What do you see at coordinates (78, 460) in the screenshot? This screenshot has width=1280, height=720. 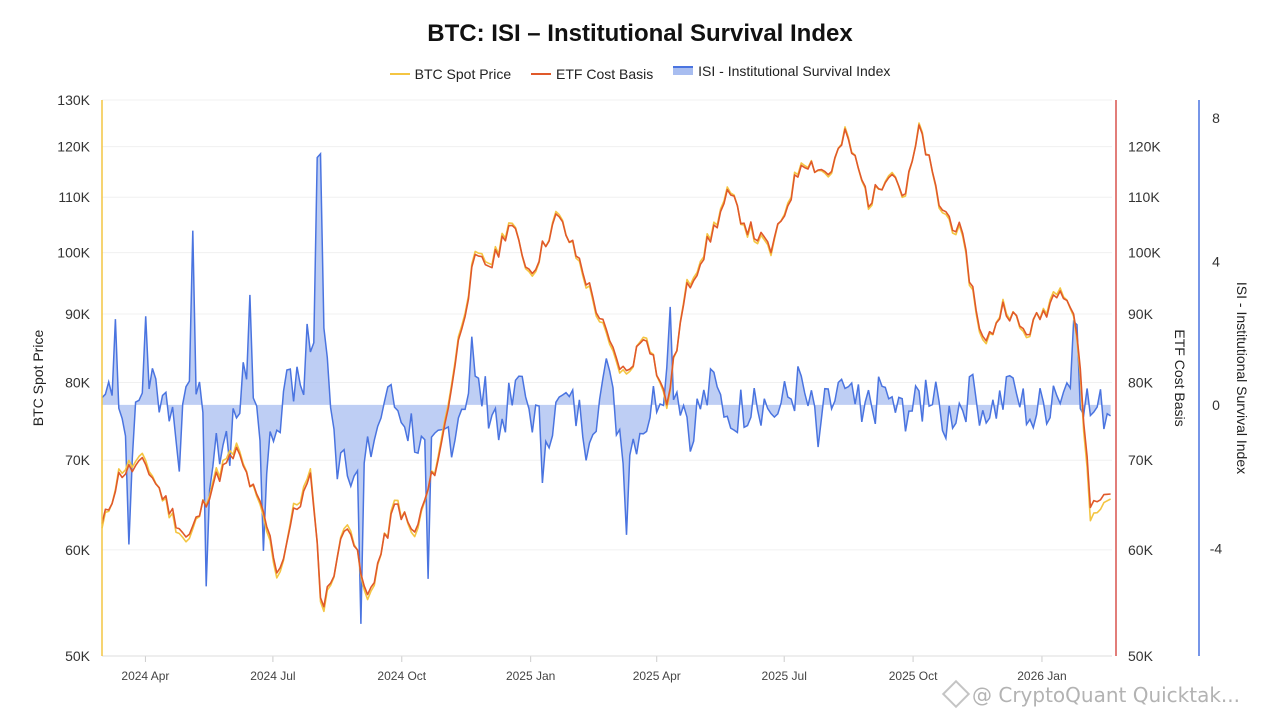 I see `y-left-tick-label: 70K` at bounding box center [78, 460].